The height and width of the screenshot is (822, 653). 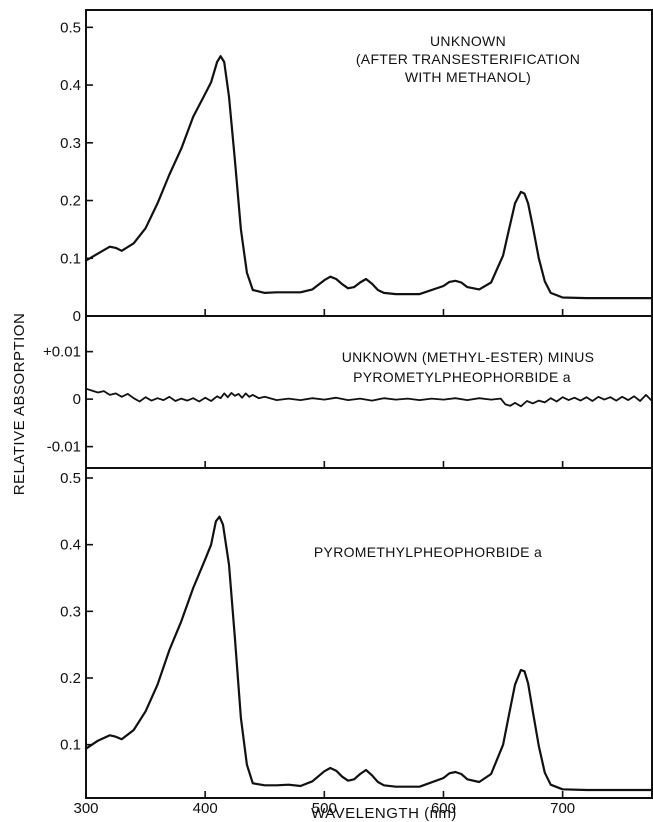 I want to click on x-tick-label: 600, so click(x=443, y=808).